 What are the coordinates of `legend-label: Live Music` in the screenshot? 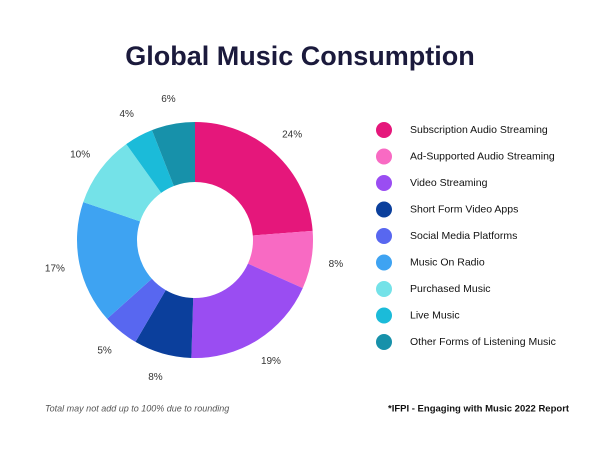 It's located at (435, 315).